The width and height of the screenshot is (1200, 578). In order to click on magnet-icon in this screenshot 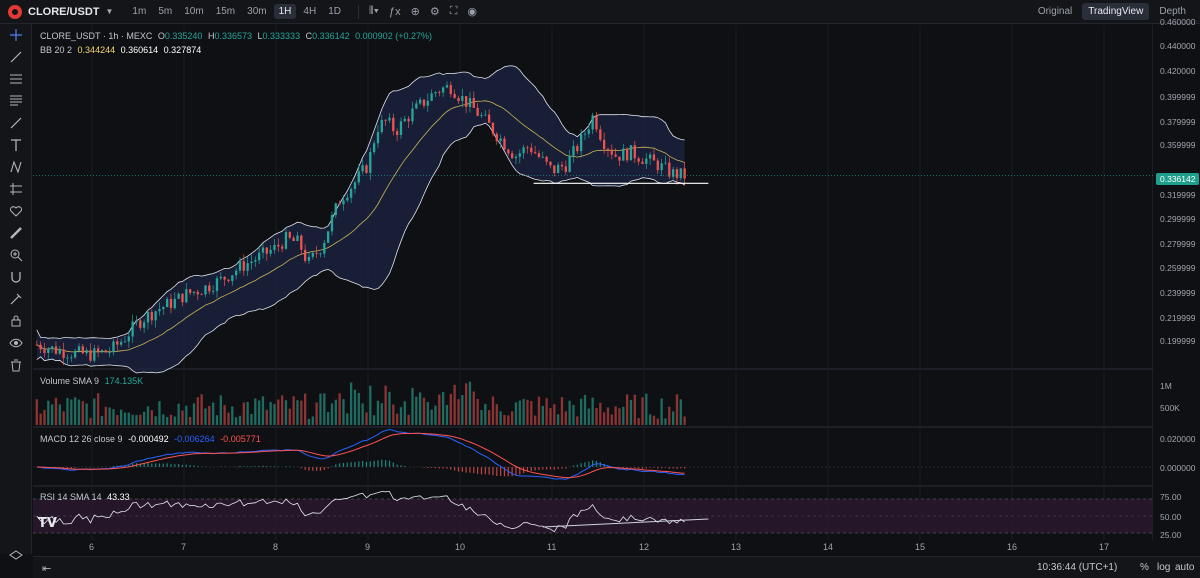, I will do `click(16, 277)`.